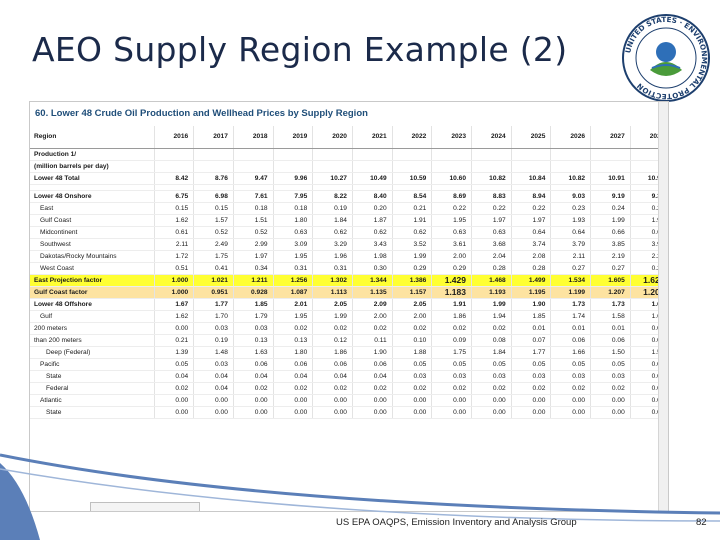 This screenshot has width=720, height=540. What do you see at coordinates (531, 137) in the screenshot?
I see `column-header-year: 2025` at bounding box center [531, 137].